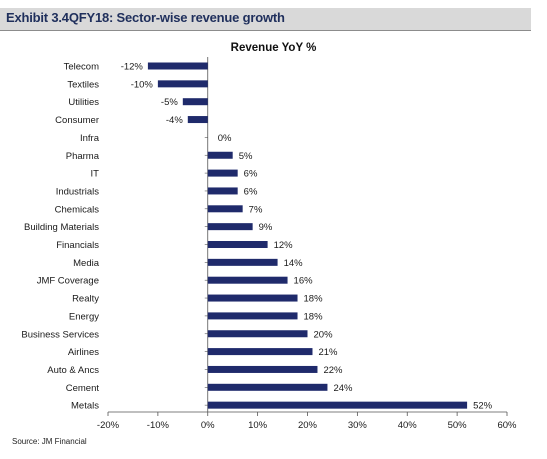 The height and width of the screenshot is (459, 547). I want to click on data-label: 52%, so click(483, 406).